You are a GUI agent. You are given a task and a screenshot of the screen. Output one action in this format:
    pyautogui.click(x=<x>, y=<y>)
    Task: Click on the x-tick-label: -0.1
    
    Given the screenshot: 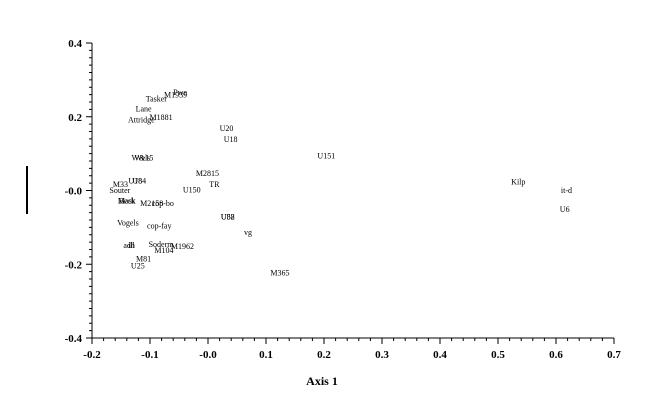 What is the action you would take?
    pyautogui.click(x=149, y=355)
    